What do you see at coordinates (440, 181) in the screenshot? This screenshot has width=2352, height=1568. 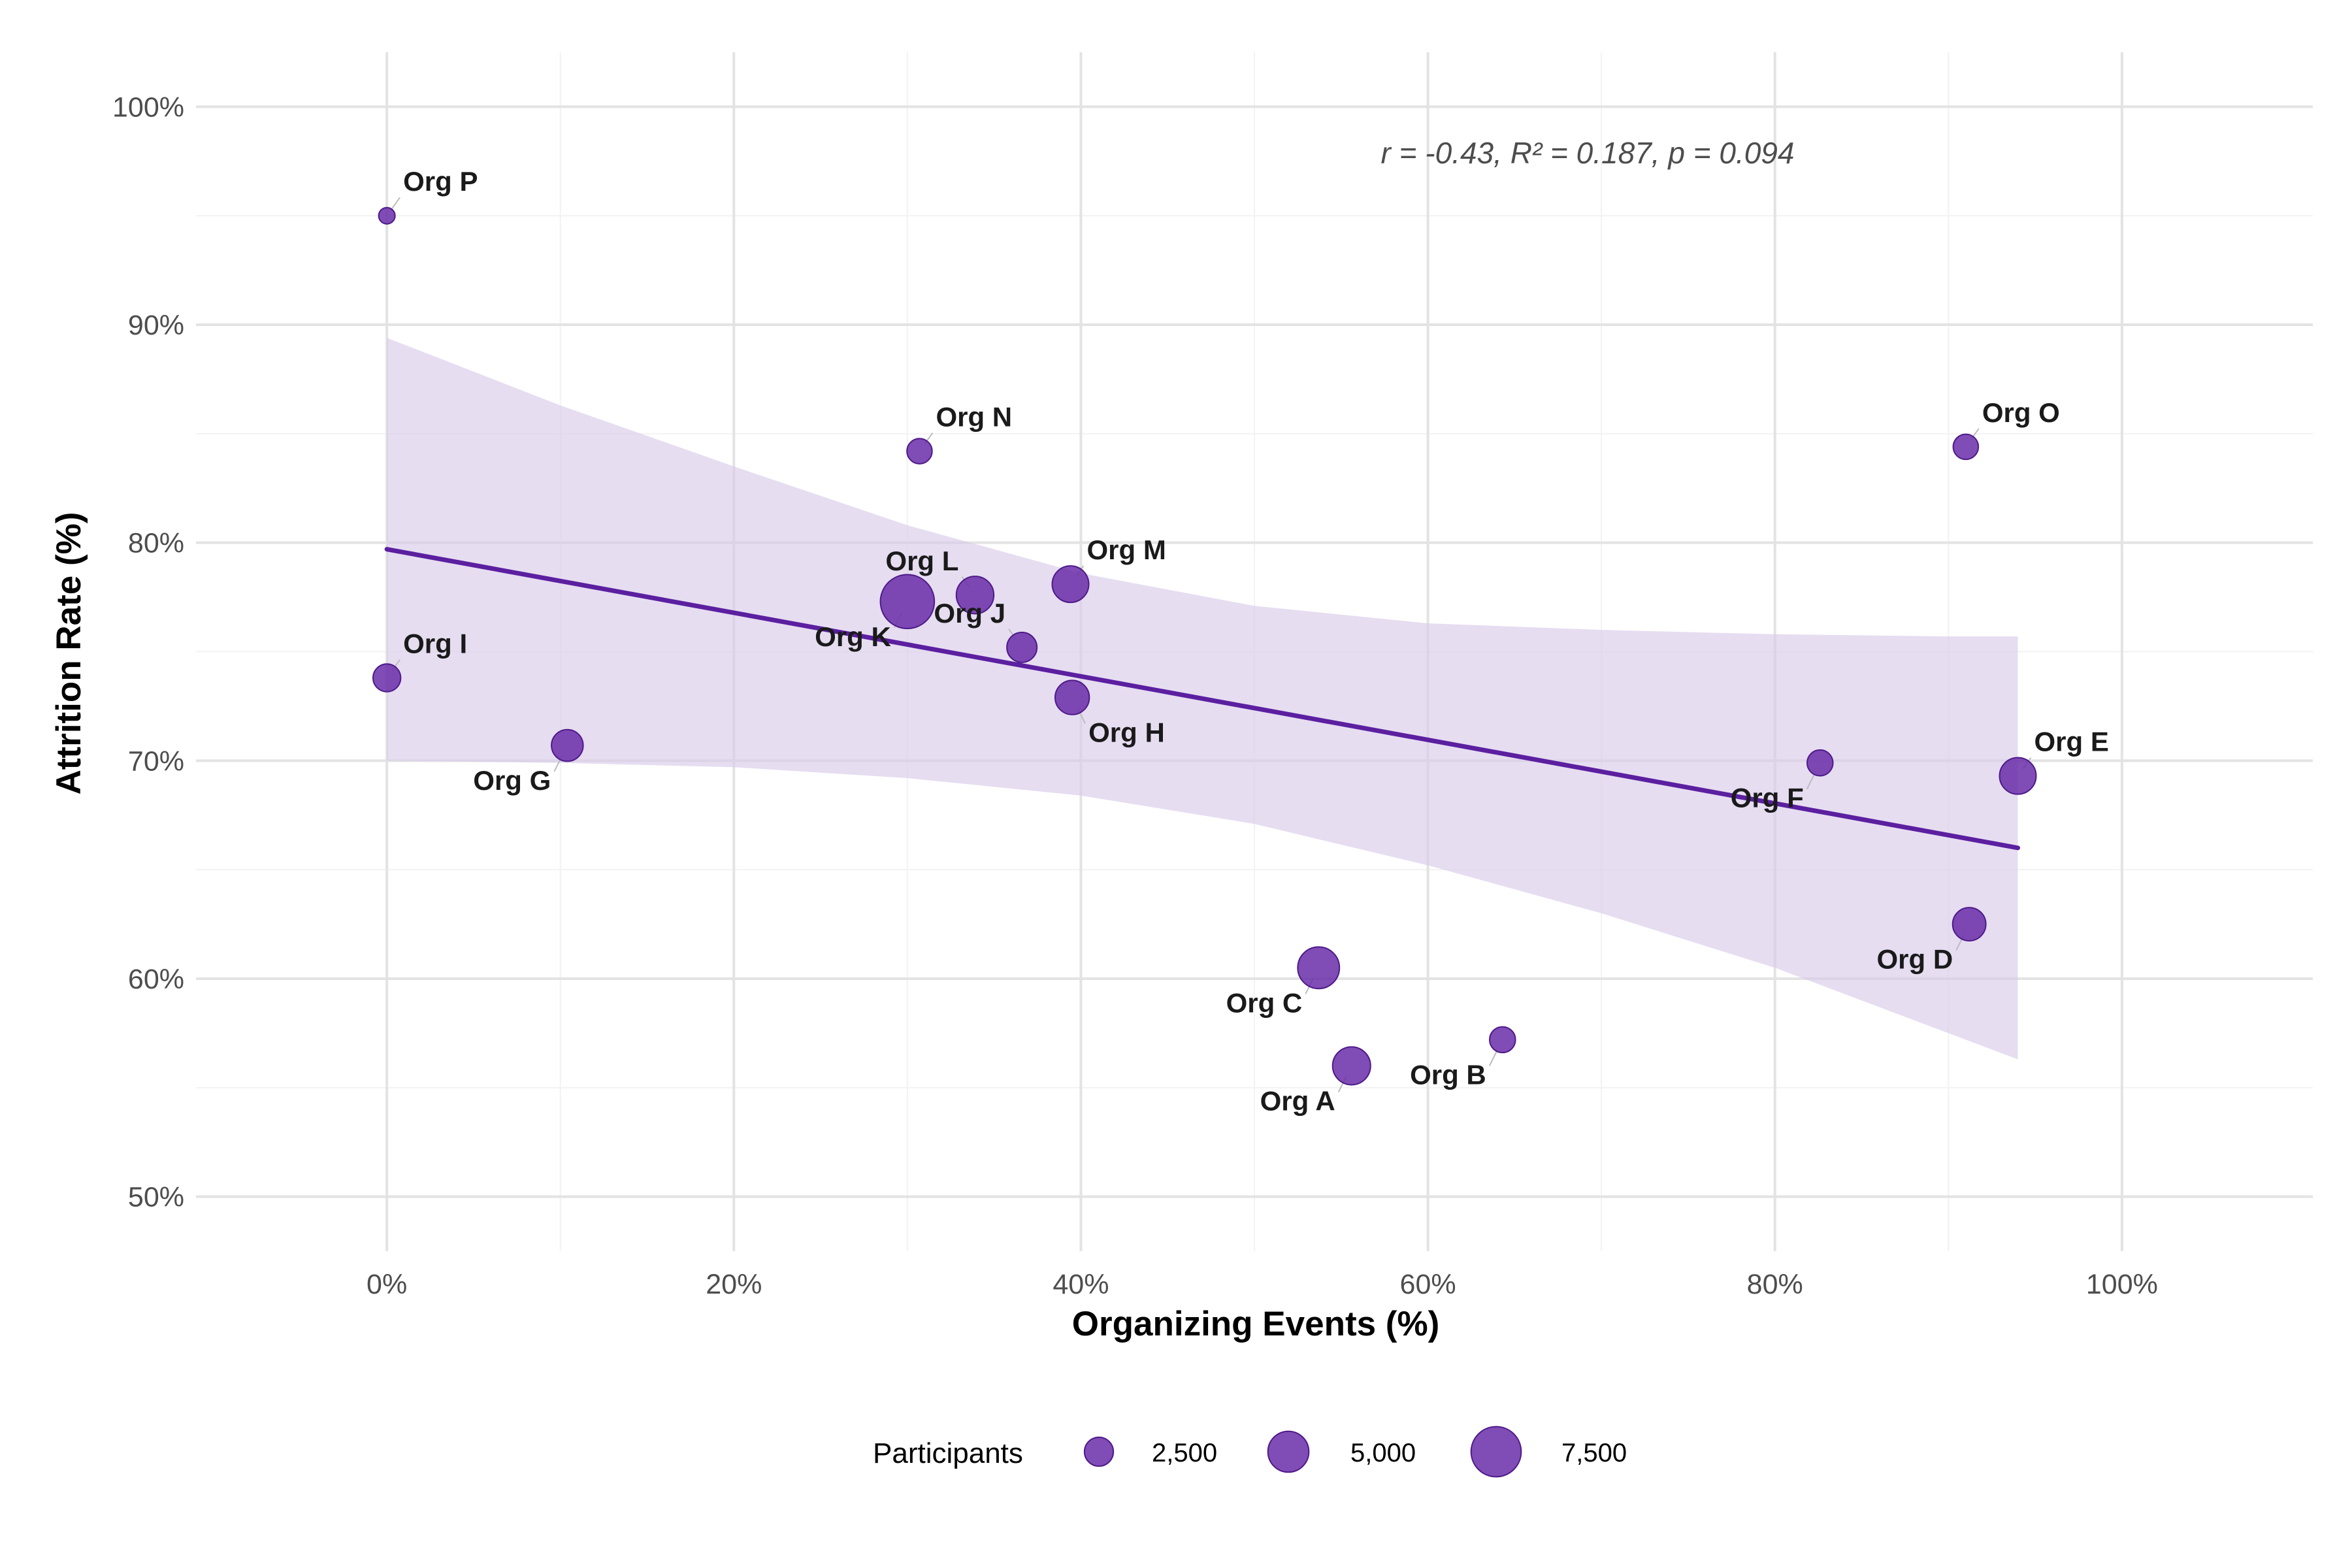 I see `point-label: Org P` at bounding box center [440, 181].